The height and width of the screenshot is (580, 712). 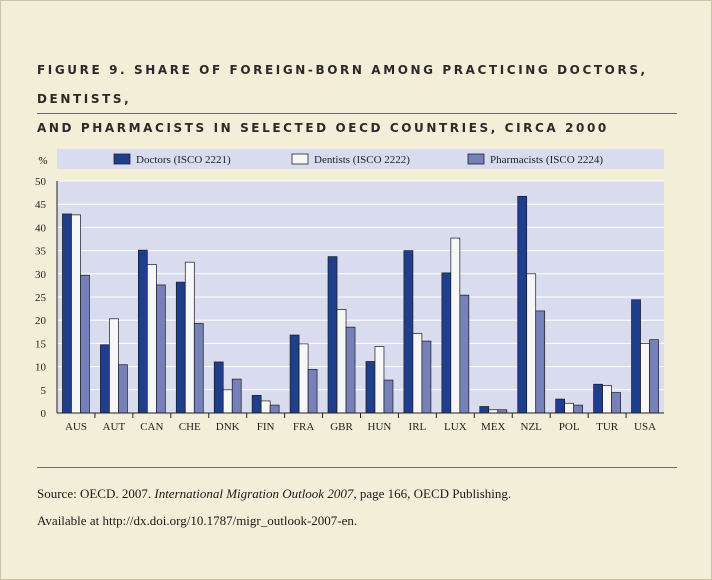 What do you see at coordinates (254, 493) in the screenshot?
I see `source-publication: International Migration Outlook 2007` at bounding box center [254, 493].